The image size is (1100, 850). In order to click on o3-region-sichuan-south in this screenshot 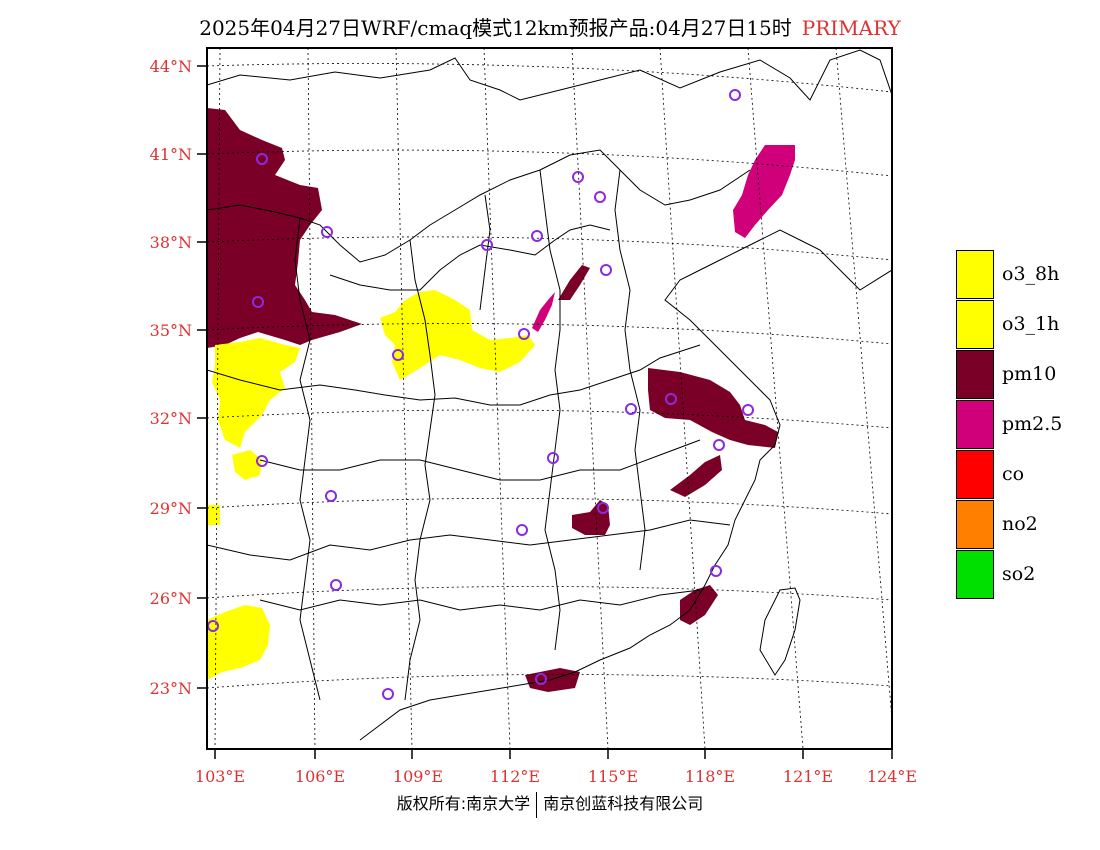, I will do `click(213, 515)`.